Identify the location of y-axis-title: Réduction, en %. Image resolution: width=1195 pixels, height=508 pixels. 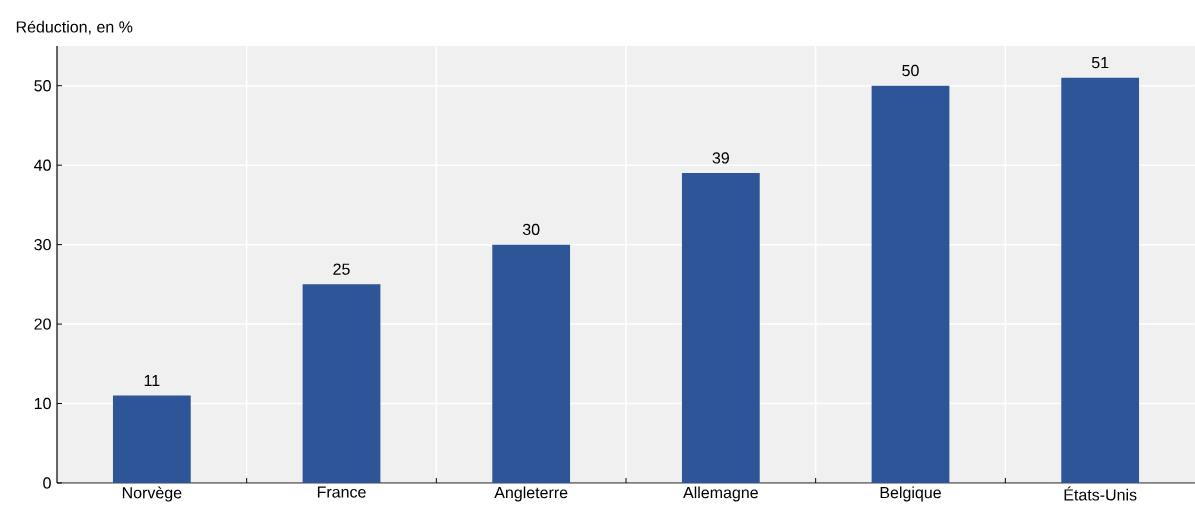
(74, 27).